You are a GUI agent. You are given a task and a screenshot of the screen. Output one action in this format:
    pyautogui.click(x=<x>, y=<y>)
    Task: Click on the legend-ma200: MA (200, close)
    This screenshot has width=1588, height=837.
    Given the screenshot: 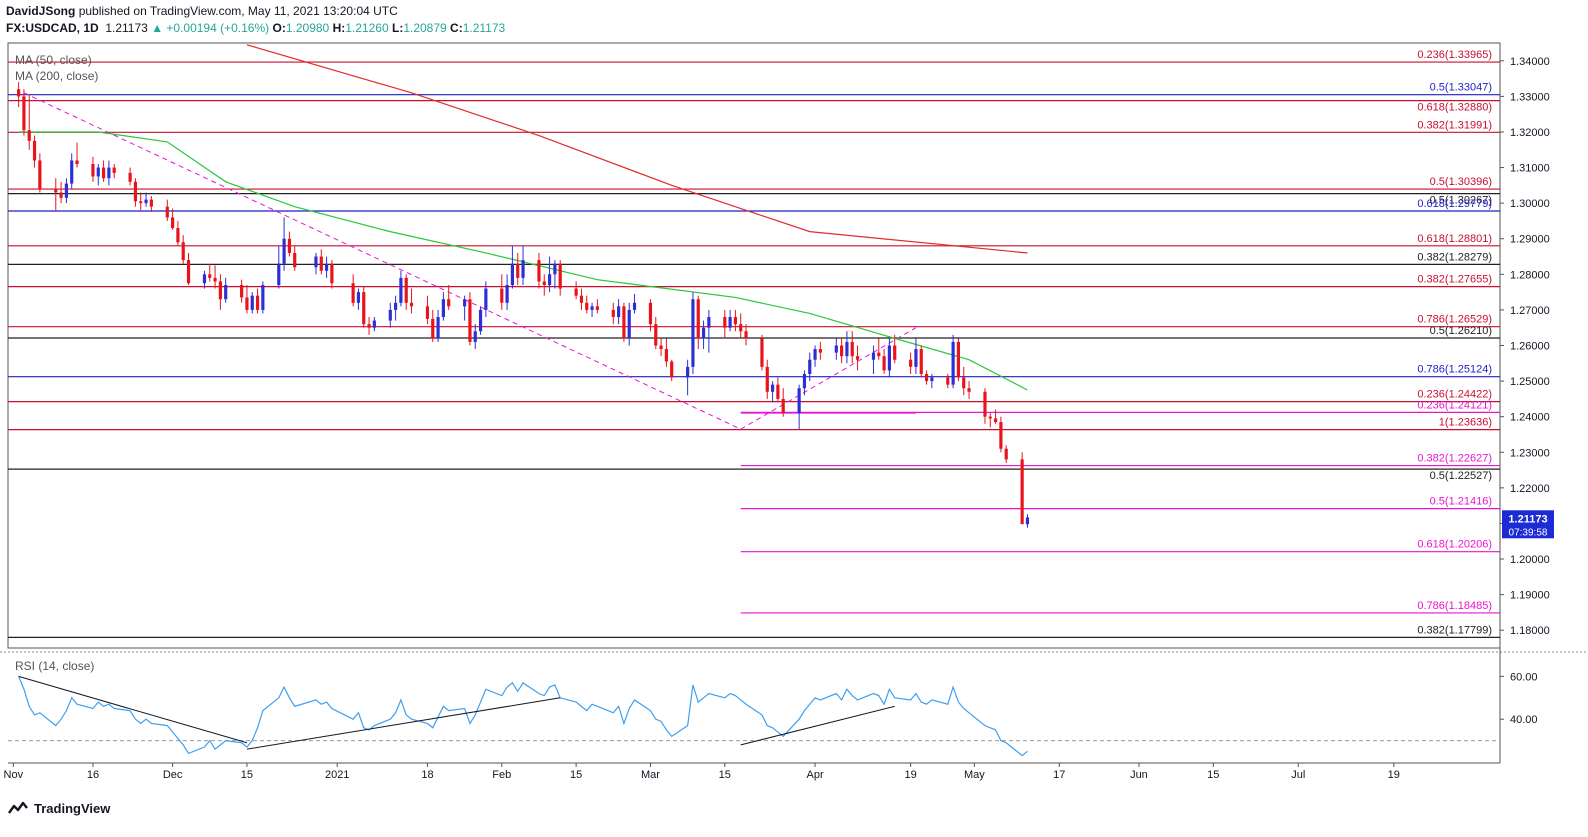 What is the action you would take?
    pyautogui.click(x=56, y=76)
    